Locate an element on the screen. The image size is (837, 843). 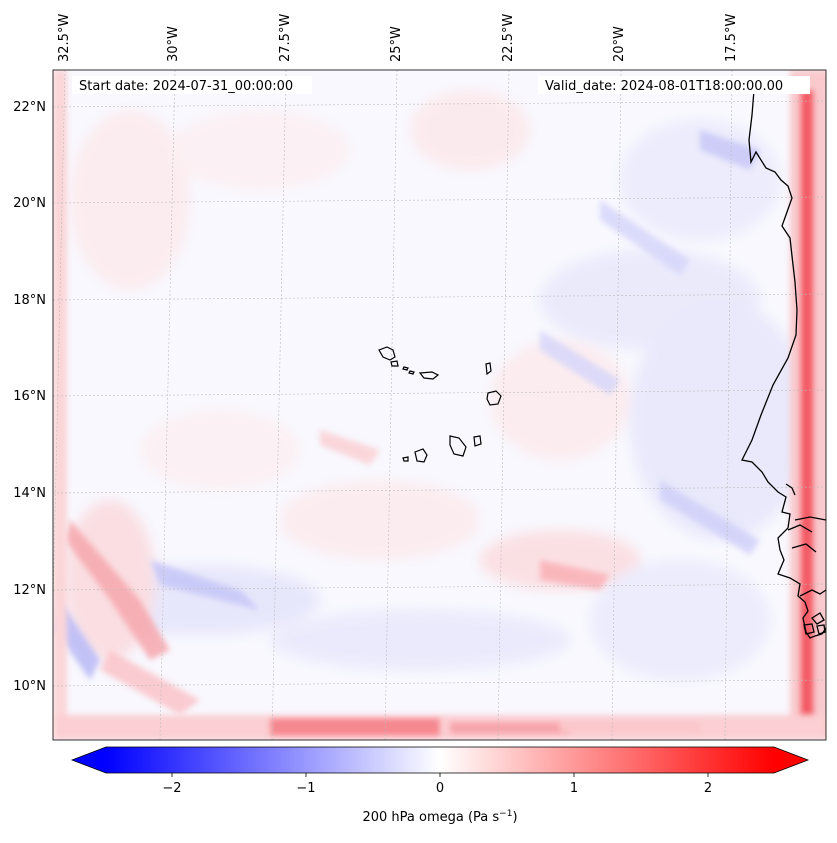
valid-date-box is located at coordinates (674, 85).